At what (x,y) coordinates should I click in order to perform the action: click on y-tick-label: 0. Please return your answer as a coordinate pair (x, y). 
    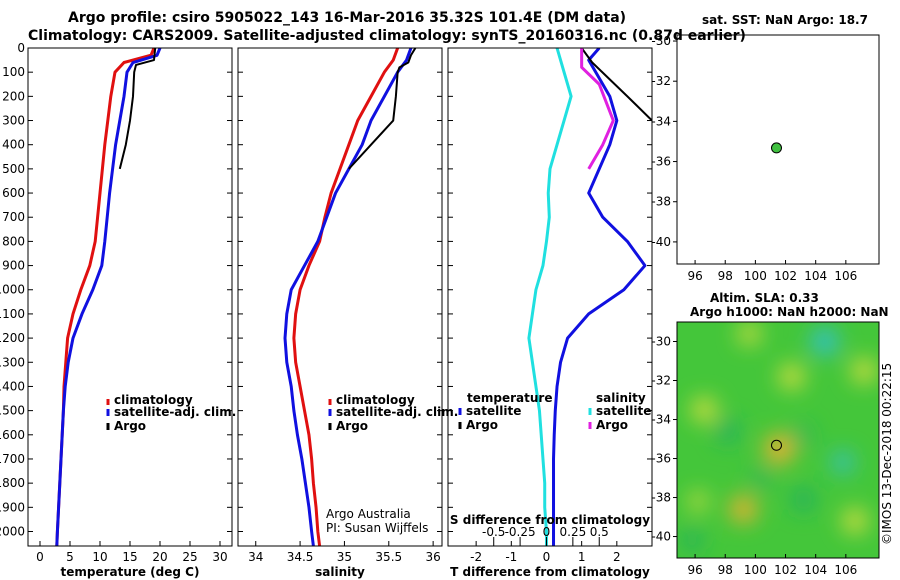
    Looking at the image, I should click on (21, 48).